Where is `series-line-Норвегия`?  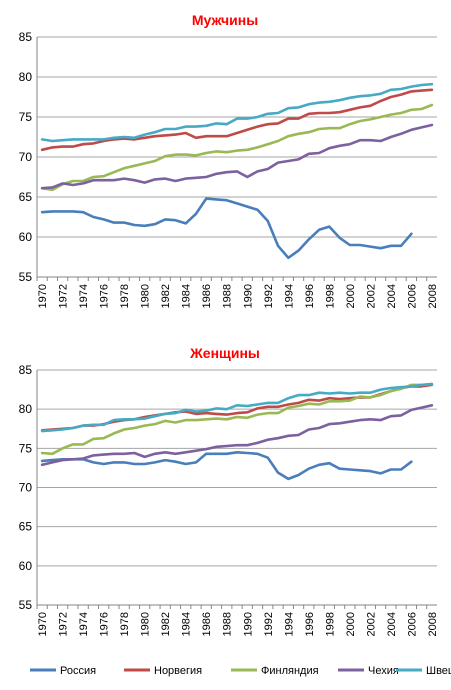
series-line-Норвегия is located at coordinates (237, 120).